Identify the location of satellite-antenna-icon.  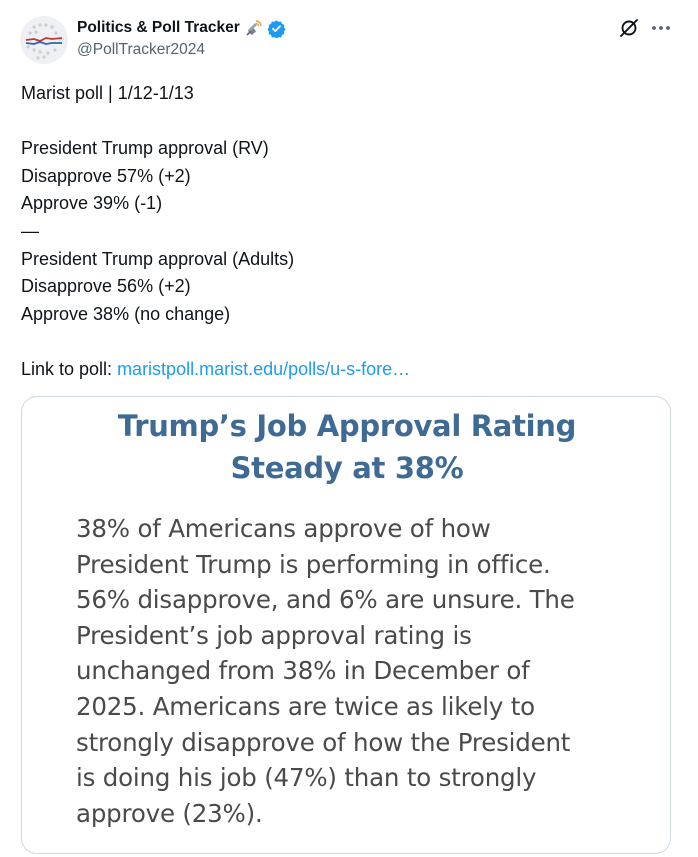
(254, 28).